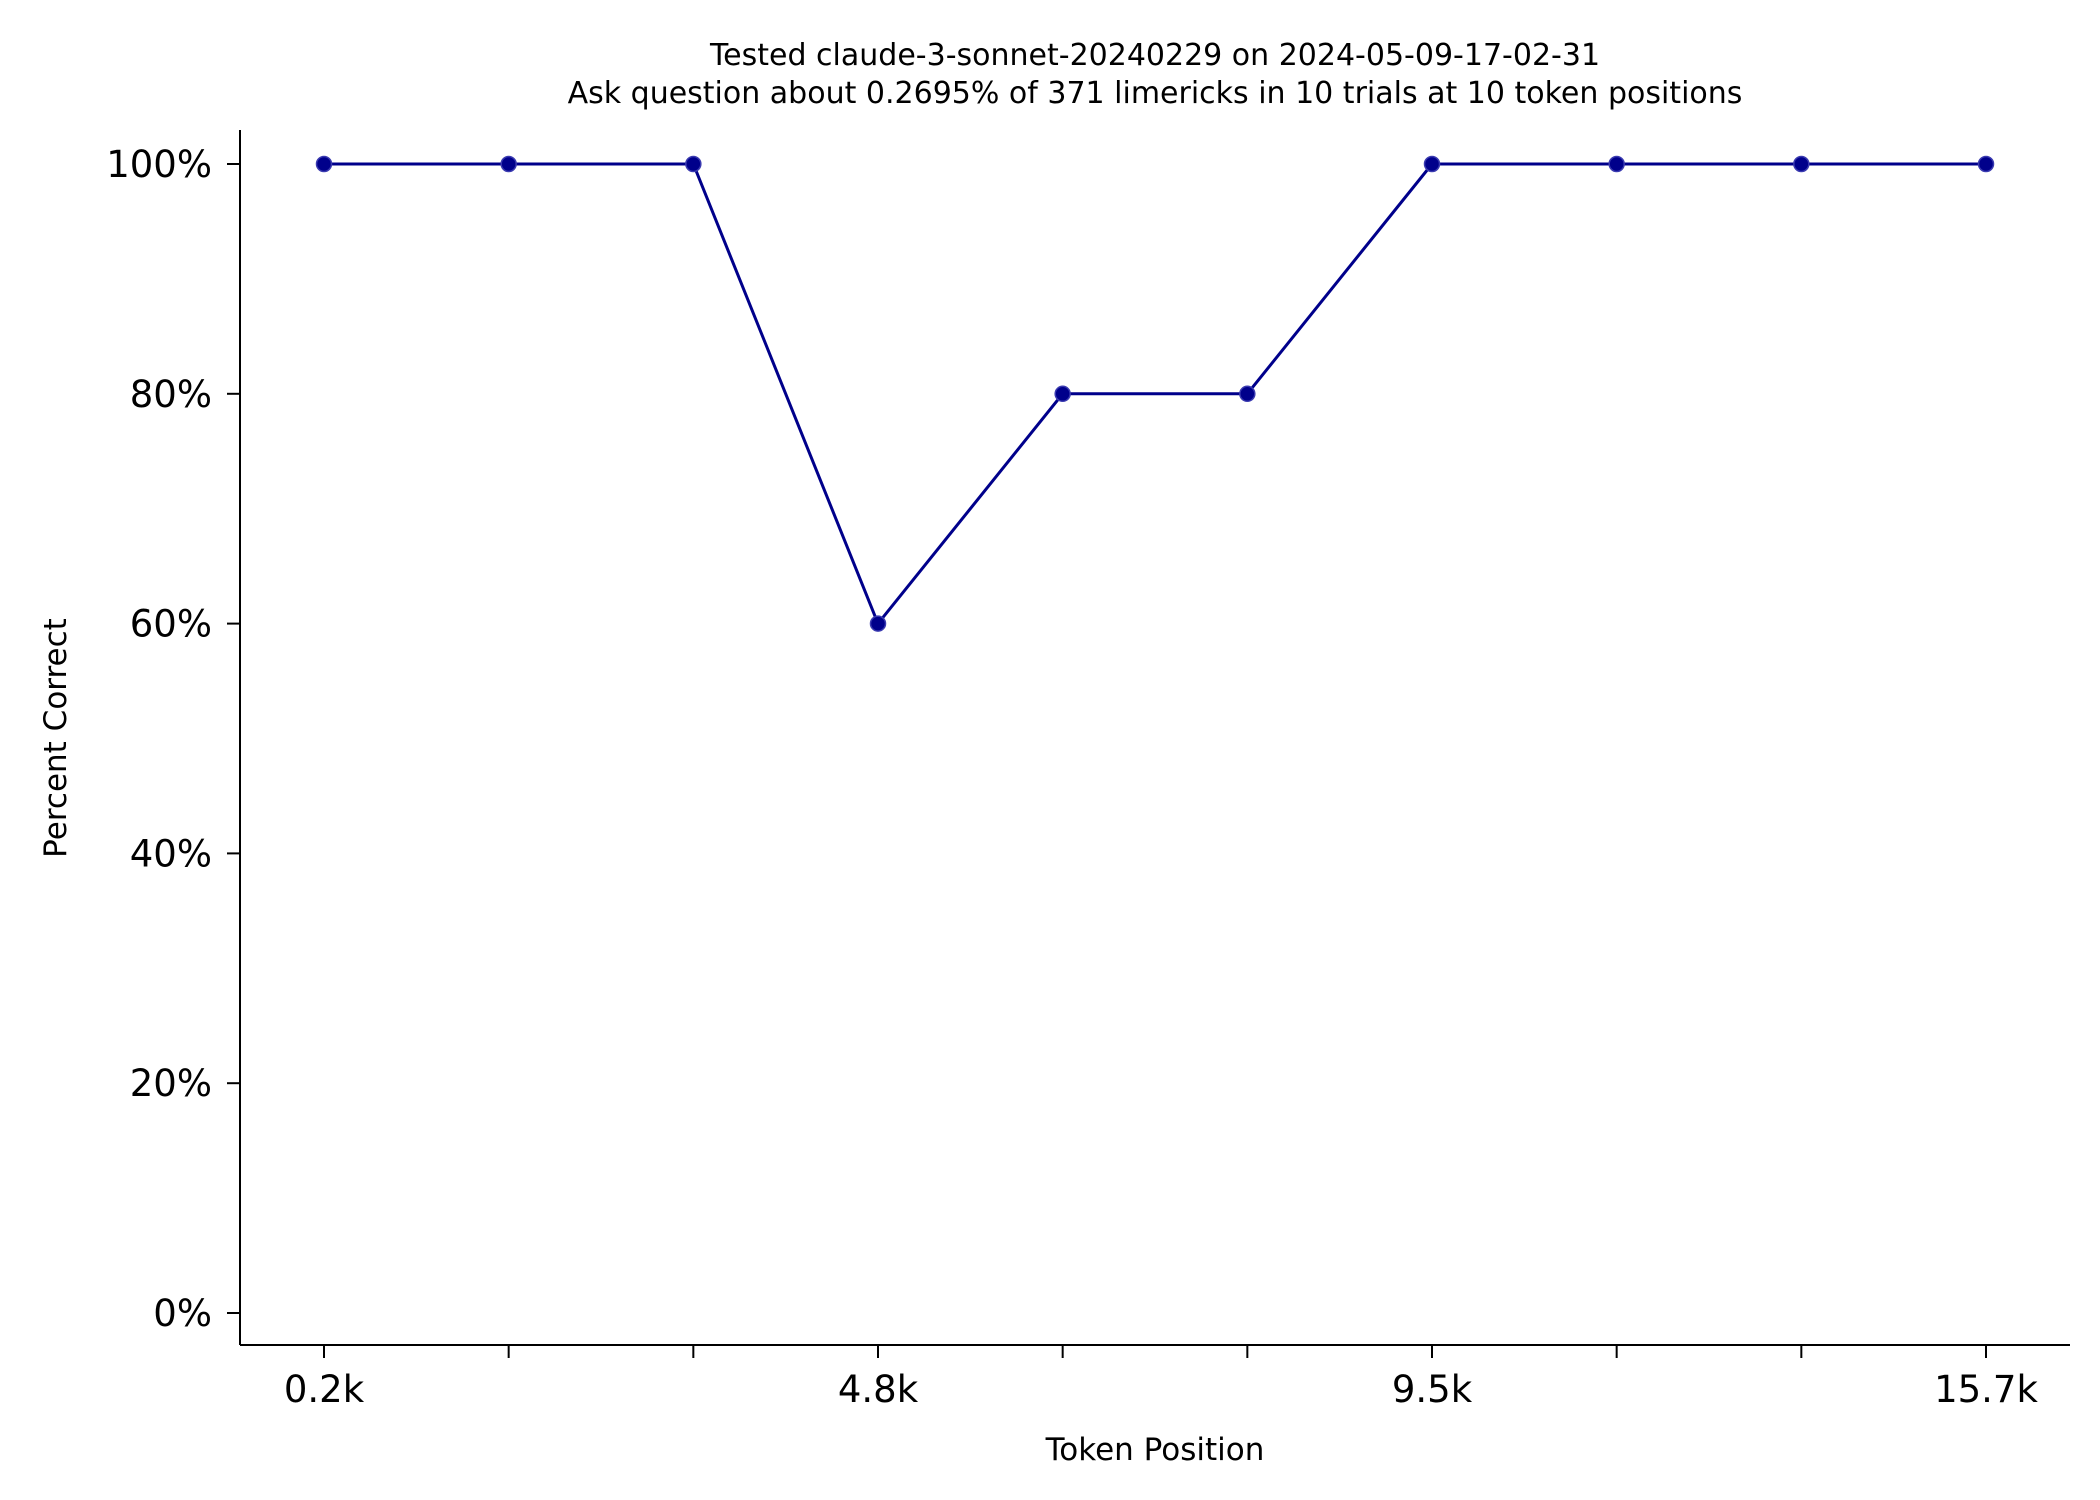 The height and width of the screenshot is (1500, 2100). What do you see at coordinates (159, 164) in the screenshot?
I see `y-tick-label: 100%` at bounding box center [159, 164].